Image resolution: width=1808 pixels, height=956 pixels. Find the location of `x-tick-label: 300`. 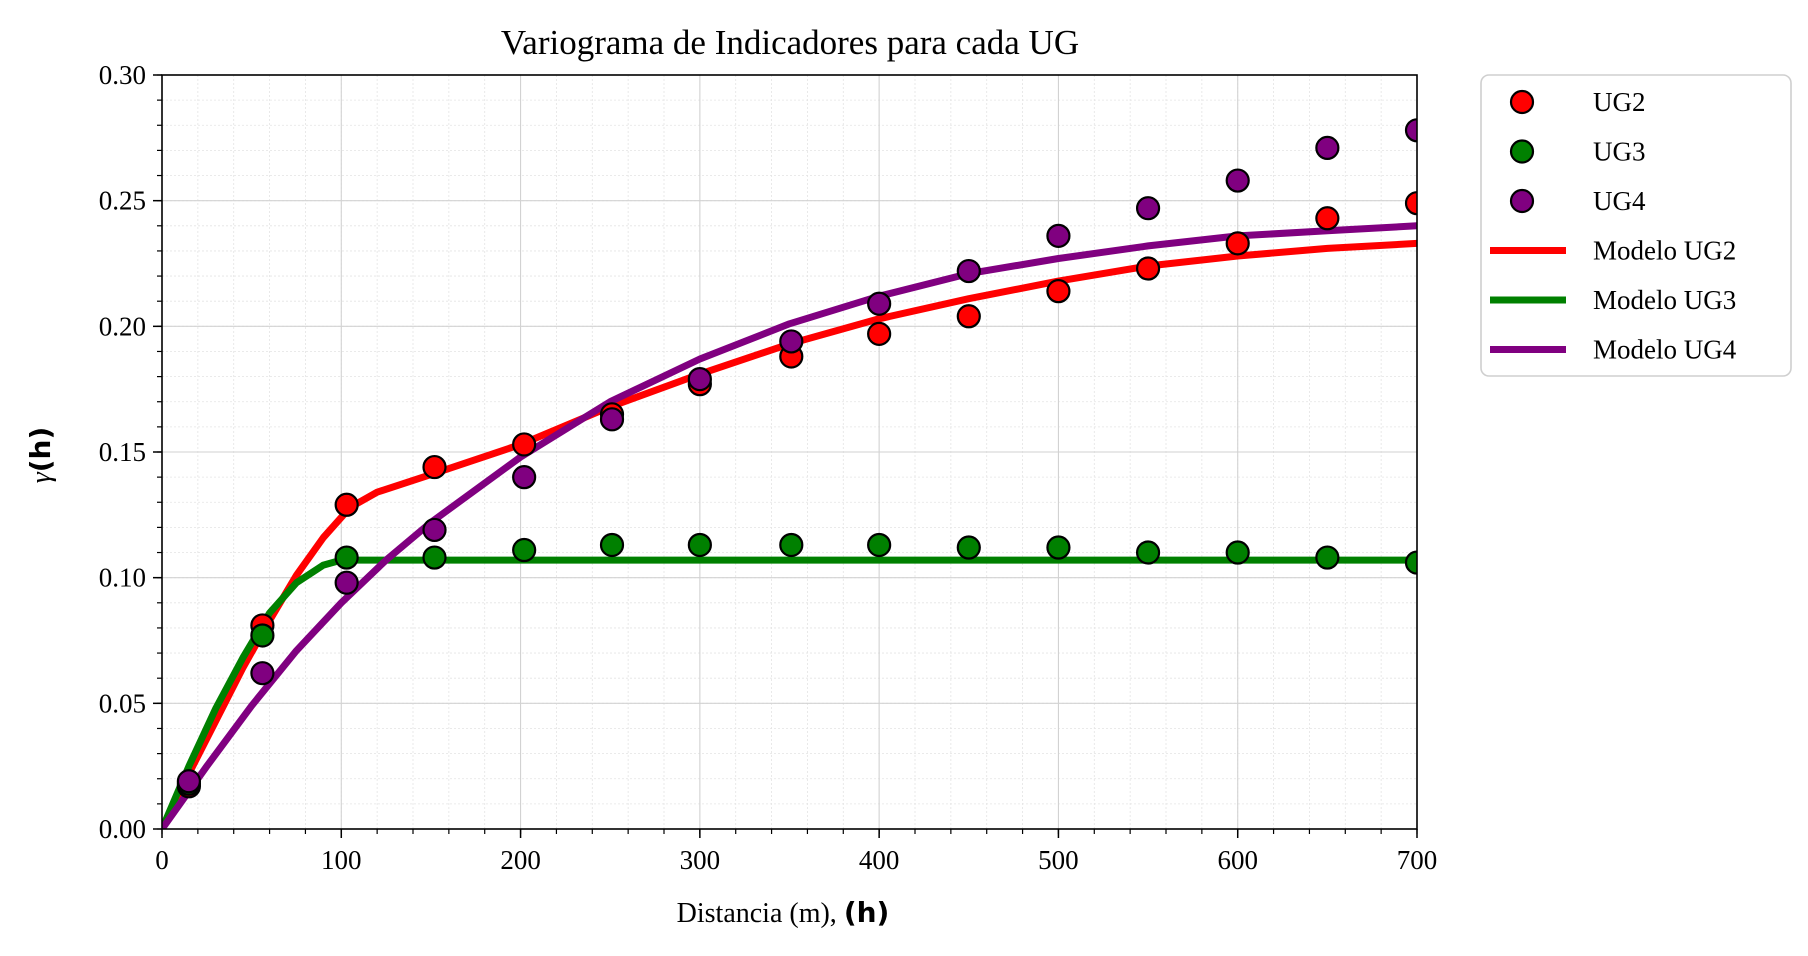

x-tick-label: 300 is located at coordinates (700, 860).